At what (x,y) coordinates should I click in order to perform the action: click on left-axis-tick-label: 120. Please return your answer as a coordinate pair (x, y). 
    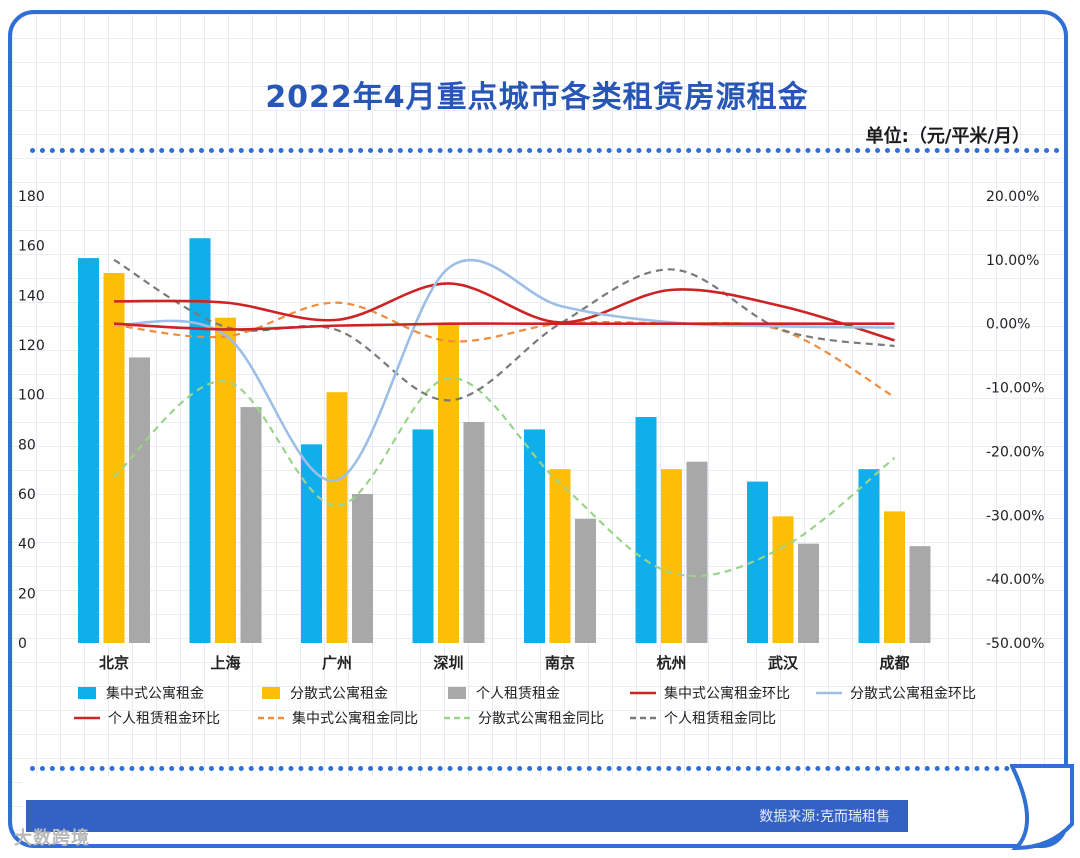
    Looking at the image, I should click on (31, 346).